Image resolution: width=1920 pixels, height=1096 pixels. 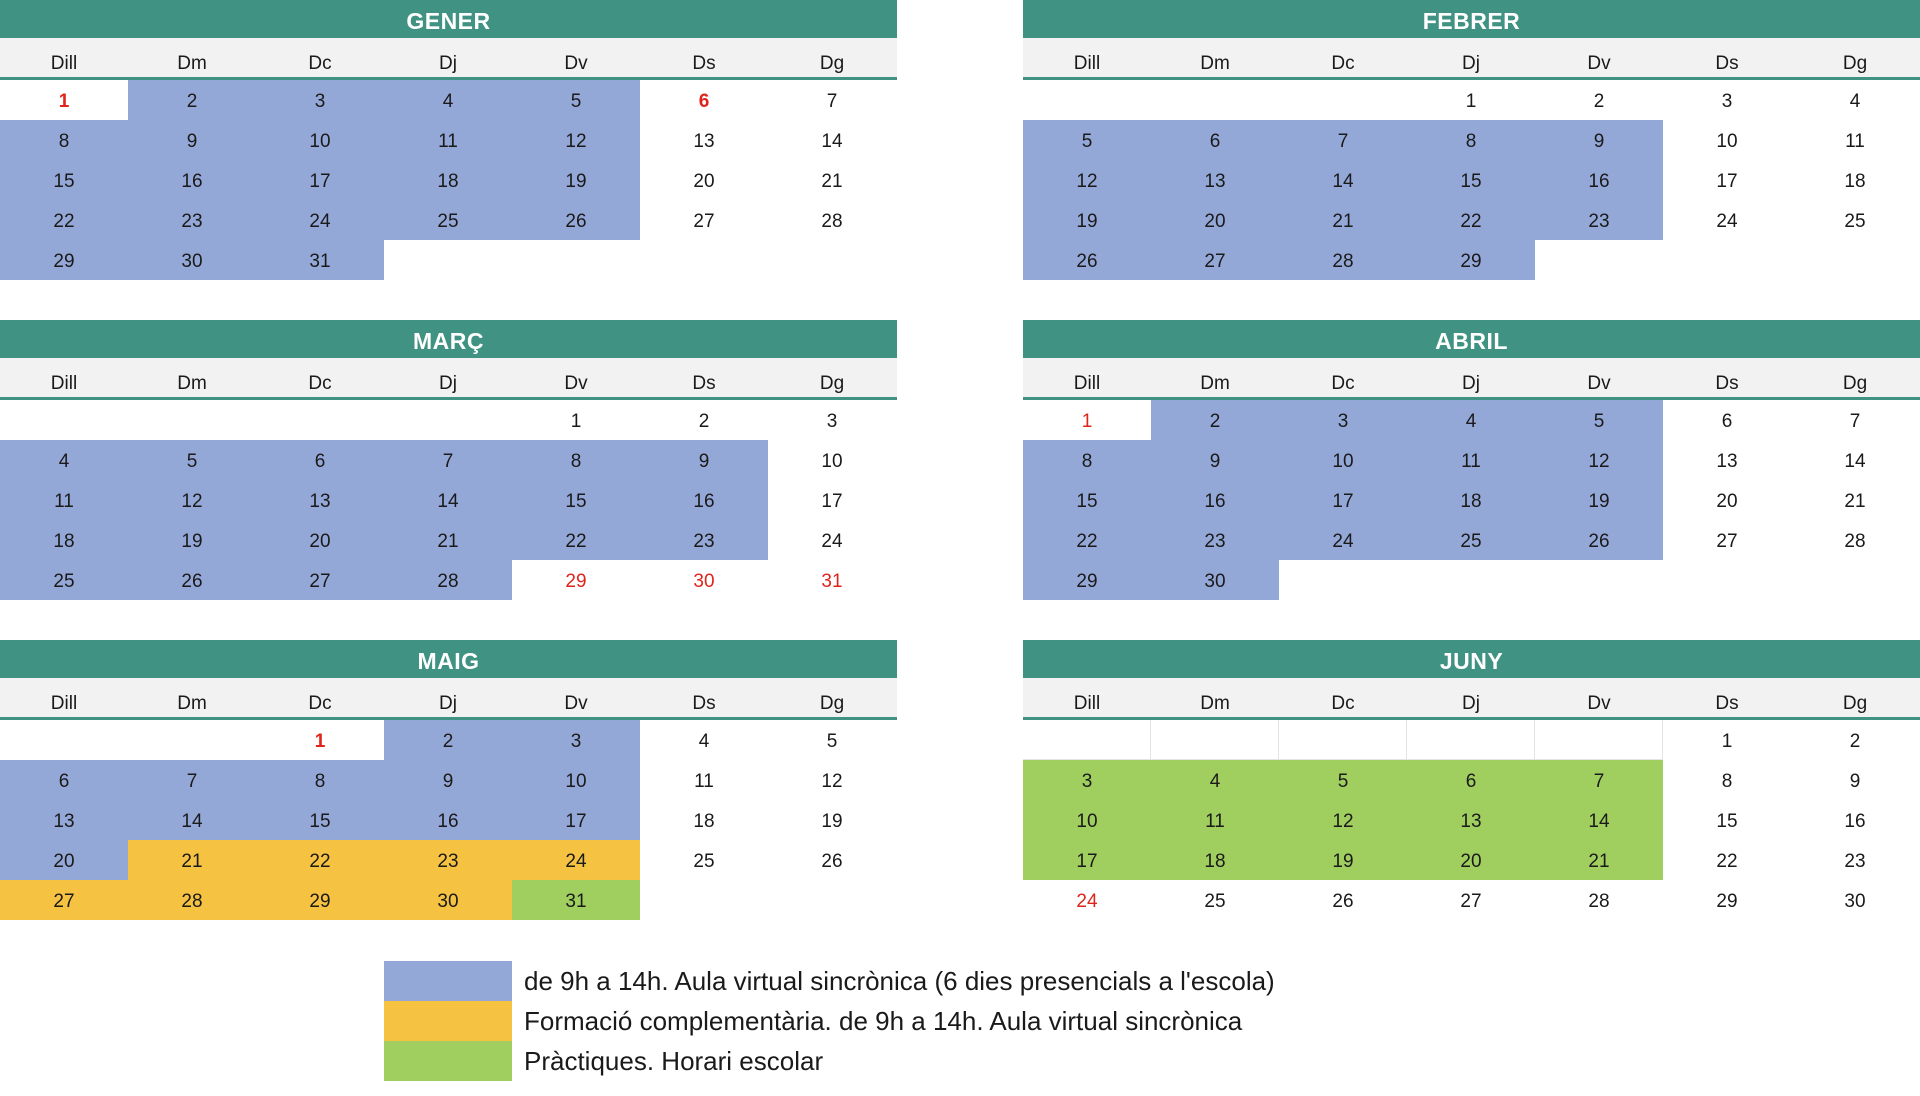 What do you see at coordinates (448, 19) in the screenshot?
I see `month-title: GENER` at bounding box center [448, 19].